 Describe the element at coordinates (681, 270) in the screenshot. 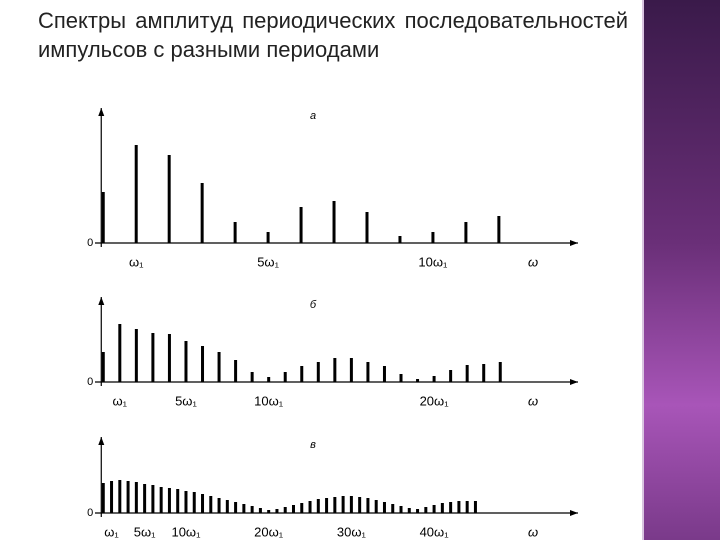

I see `decor-strip` at that location.